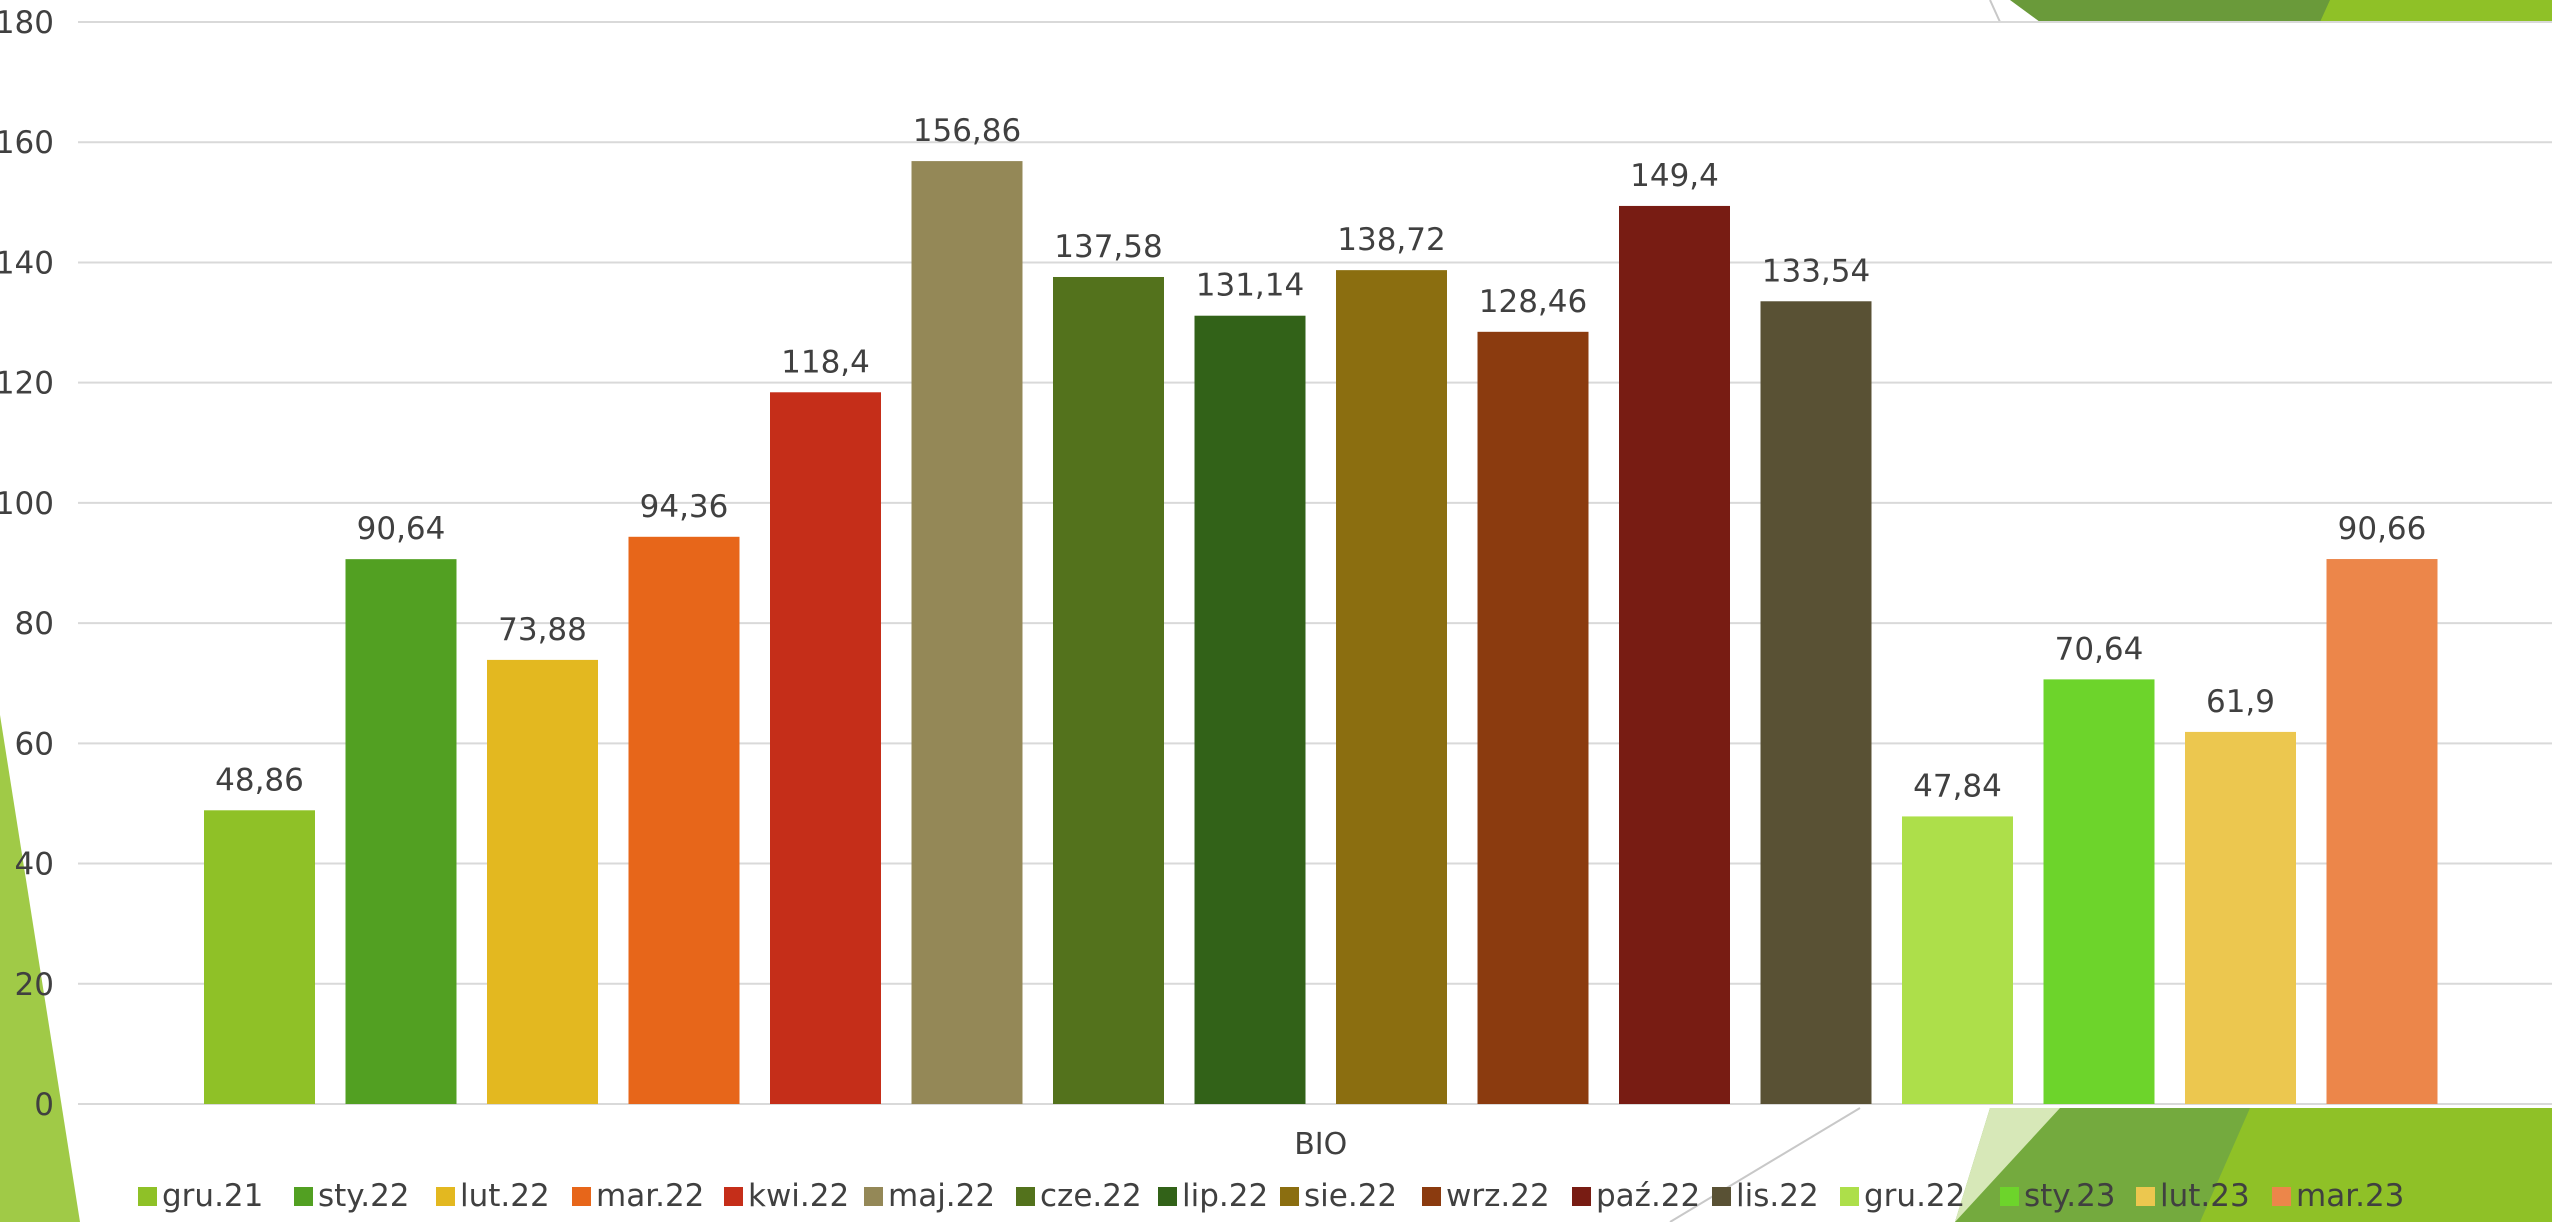 The image size is (2552, 1222). Describe the element at coordinates (2007, 1165) in the screenshot. I see `bottom-right-light-shape` at that location.